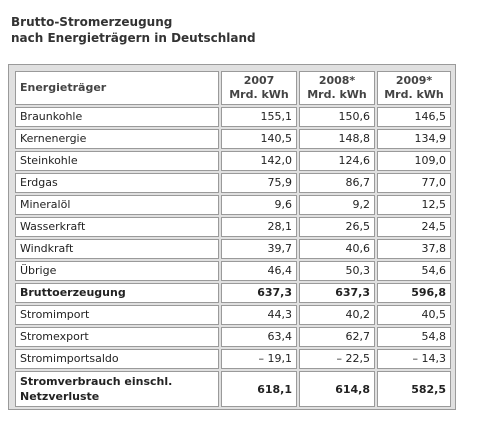  What do you see at coordinates (414, 161) in the screenshot?
I see `value-2009: 109,0` at bounding box center [414, 161].